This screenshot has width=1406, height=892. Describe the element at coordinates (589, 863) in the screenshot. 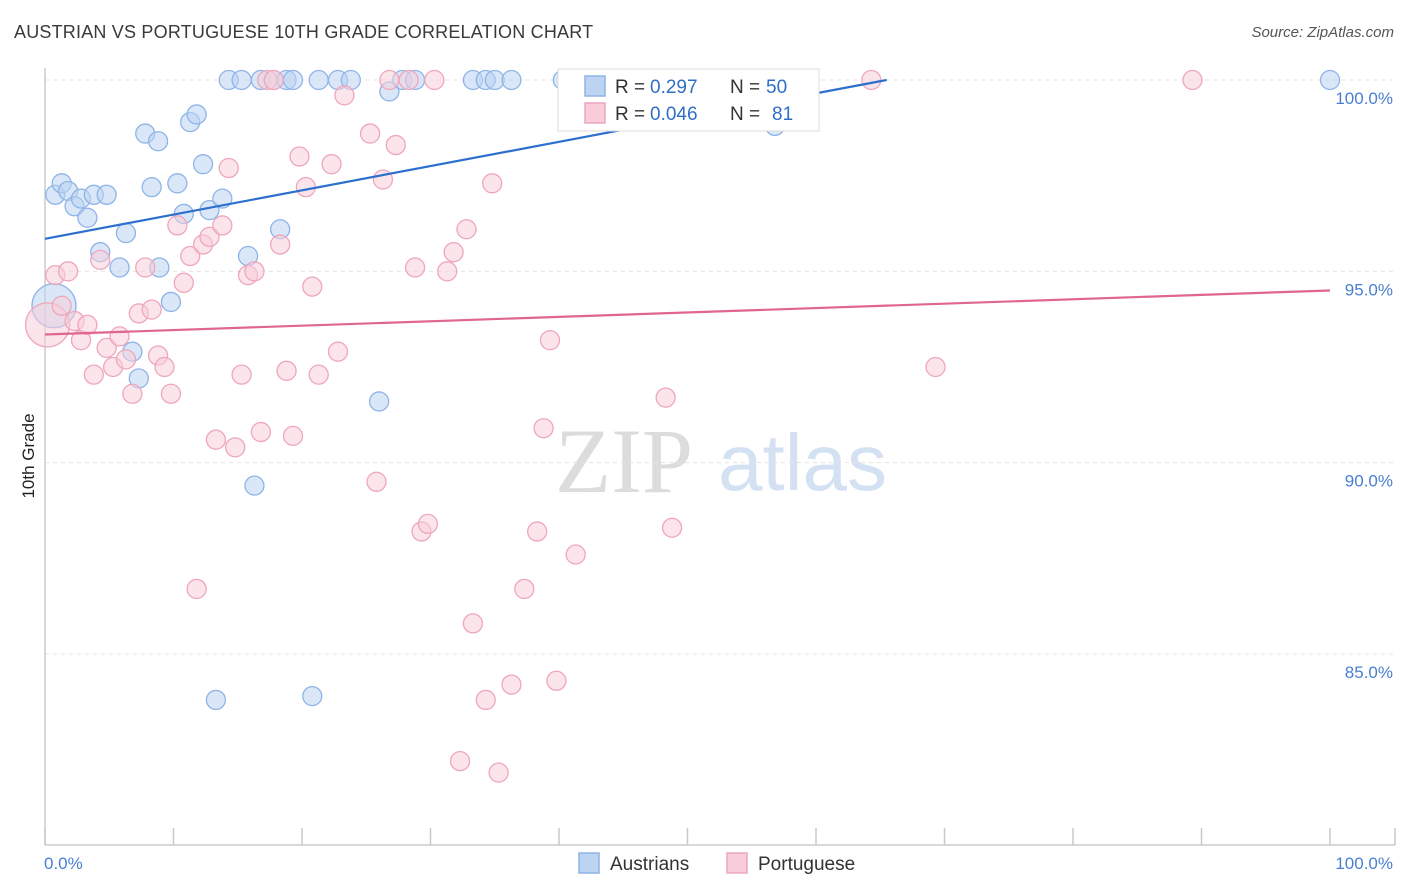

I see `bottom-legend-swatch-austrians` at that location.